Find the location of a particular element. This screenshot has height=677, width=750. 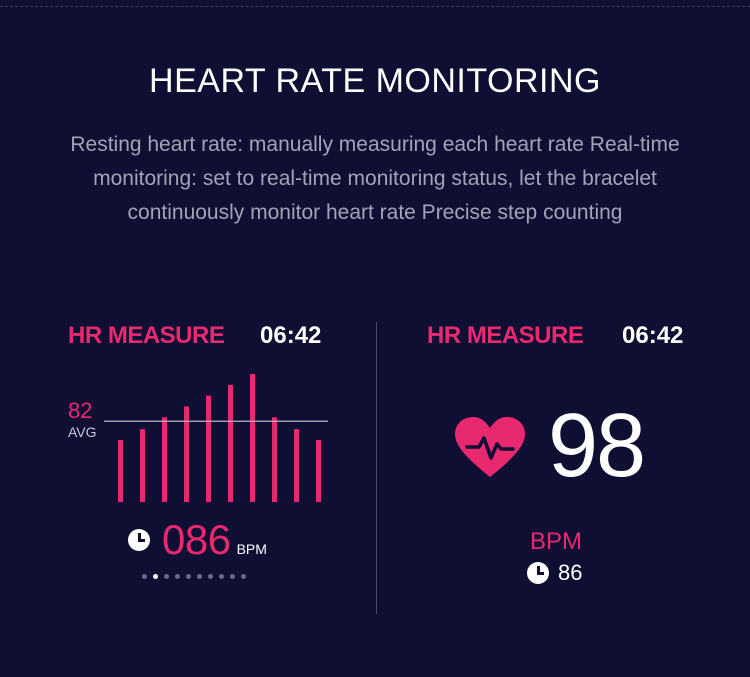

bpm-unit-right: BPM is located at coordinates (556, 541).